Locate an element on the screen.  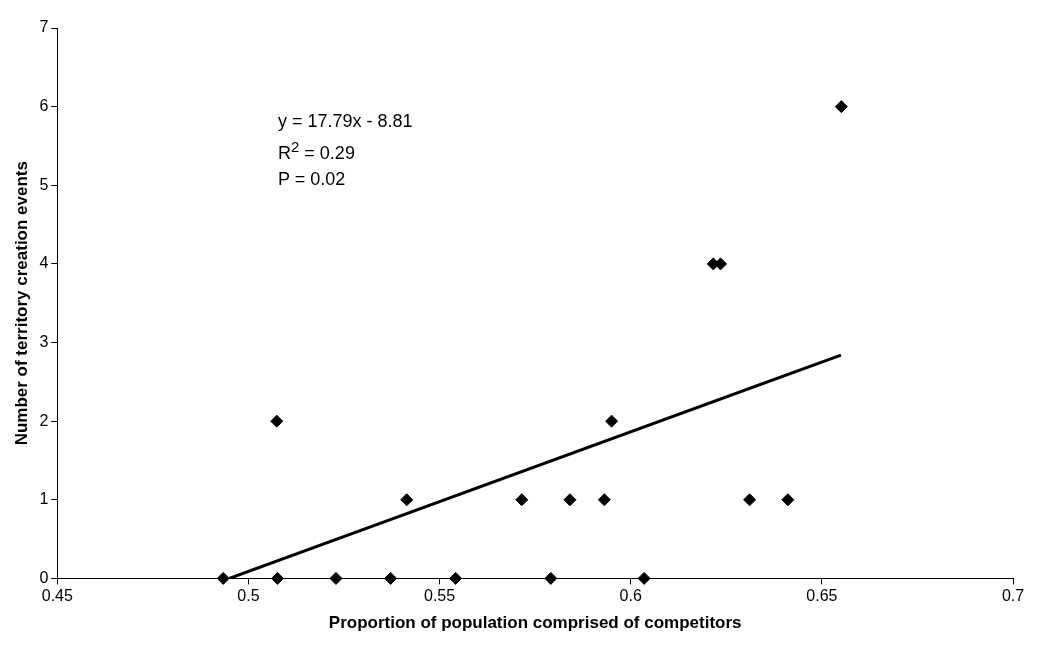
annotation: R$^{2}$ = 0.29 is located at coordinates (317, 151).